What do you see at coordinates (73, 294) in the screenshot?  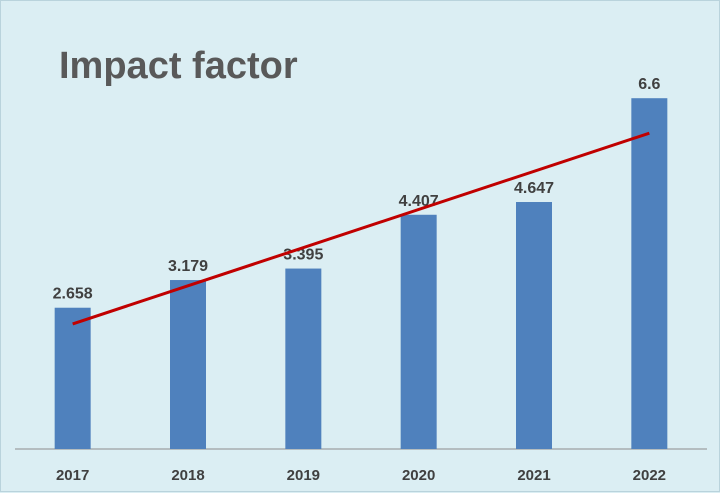 I see `data-label-2017: 2.658` at bounding box center [73, 294].